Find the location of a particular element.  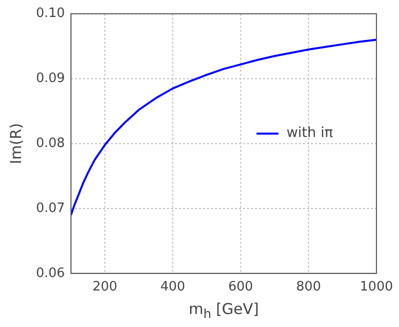

y-tick-label: 0.07 is located at coordinates (50, 208).